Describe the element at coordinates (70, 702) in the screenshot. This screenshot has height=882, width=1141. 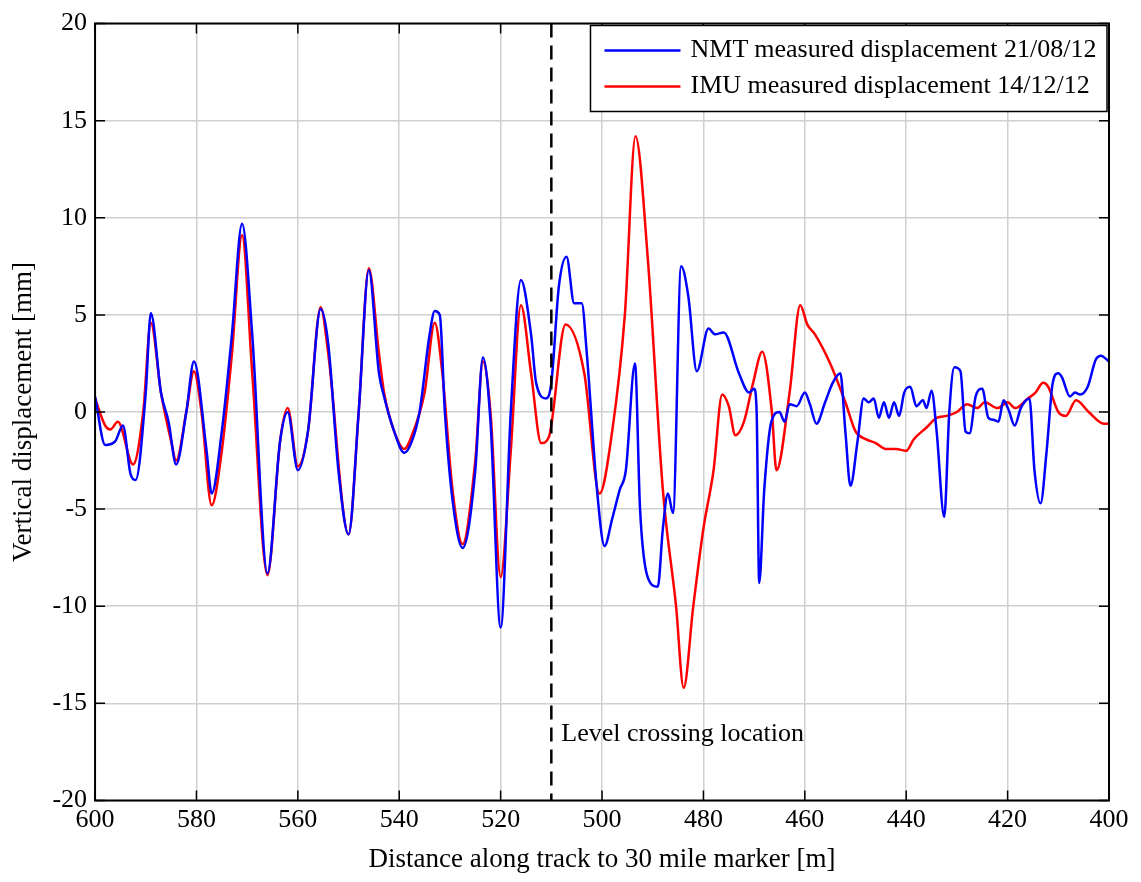
I see `y-tick-label: -15` at that location.